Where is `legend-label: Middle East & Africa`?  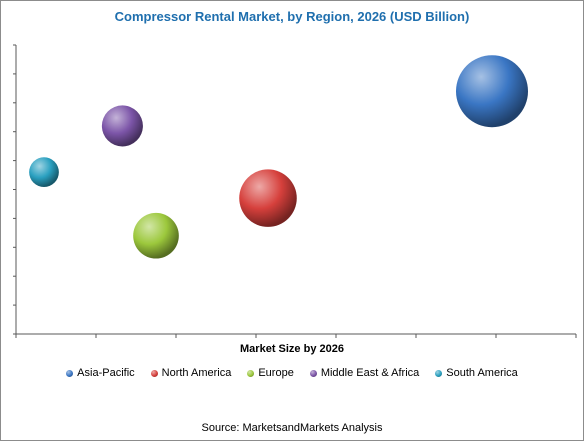 legend-label: Middle East & Africa is located at coordinates (370, 373).